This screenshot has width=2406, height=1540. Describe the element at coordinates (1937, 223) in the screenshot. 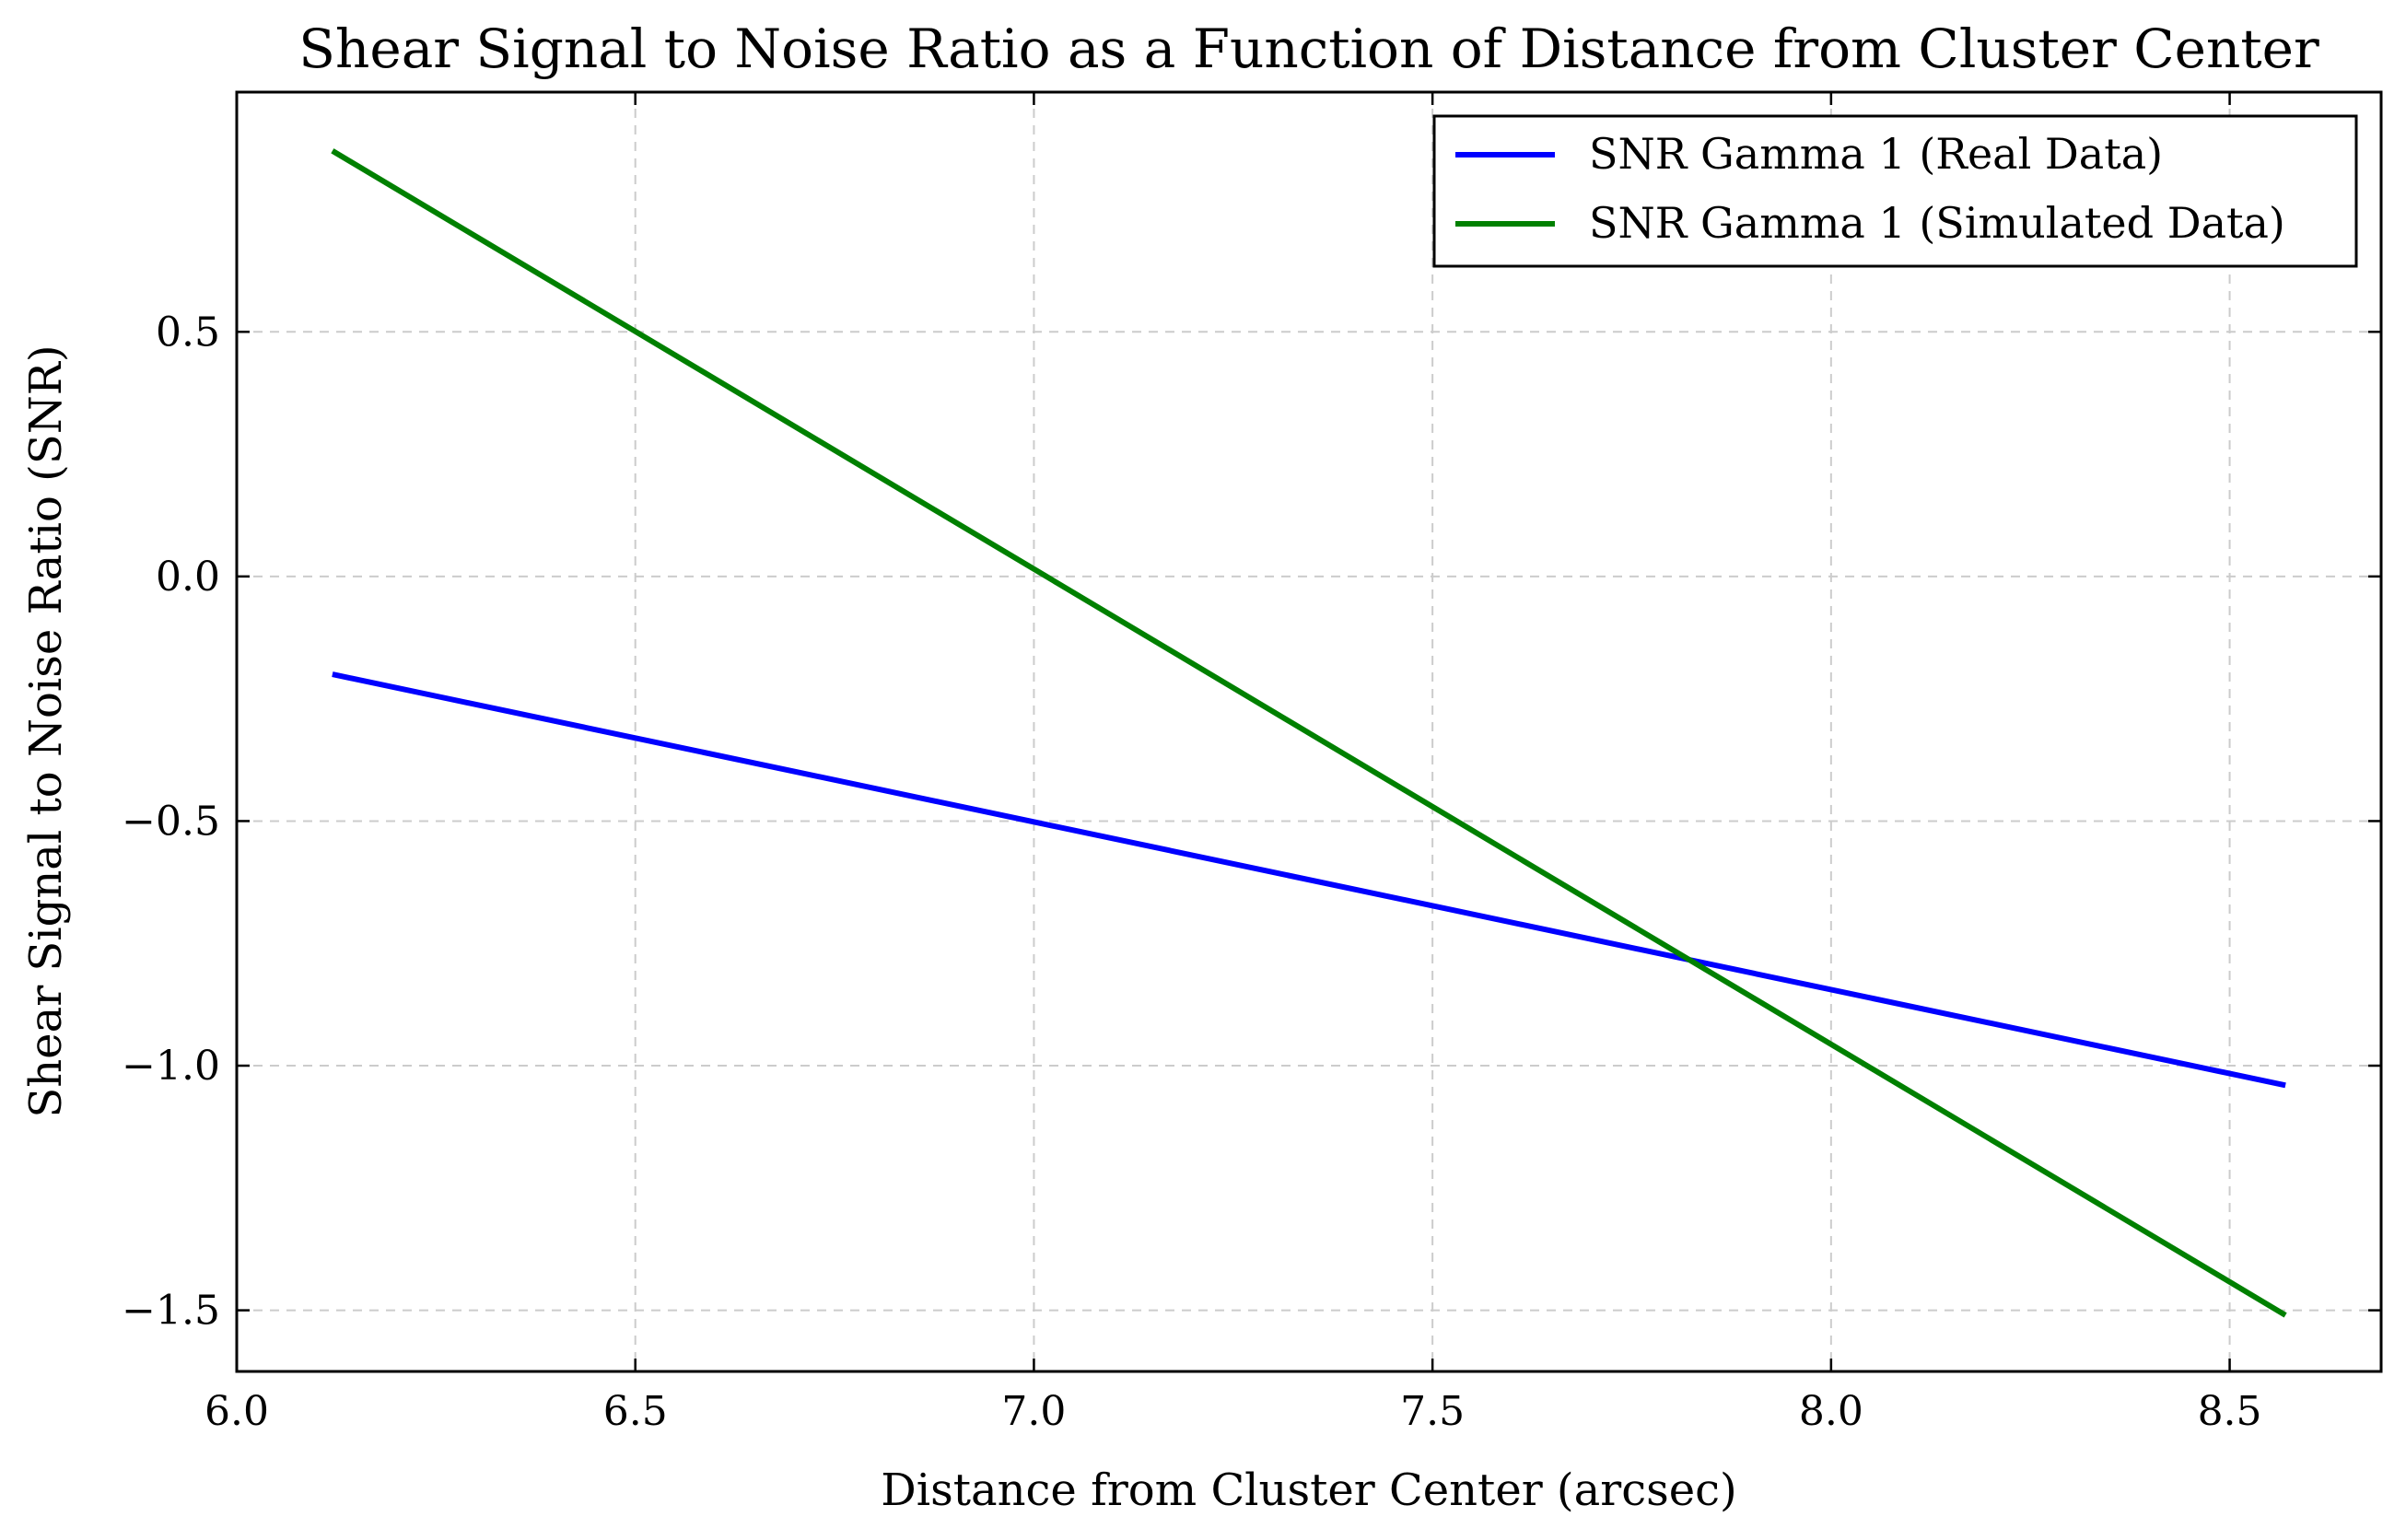

I see `legend-label-2: SNR Gamma 1 (Simulated Data)` at that location.